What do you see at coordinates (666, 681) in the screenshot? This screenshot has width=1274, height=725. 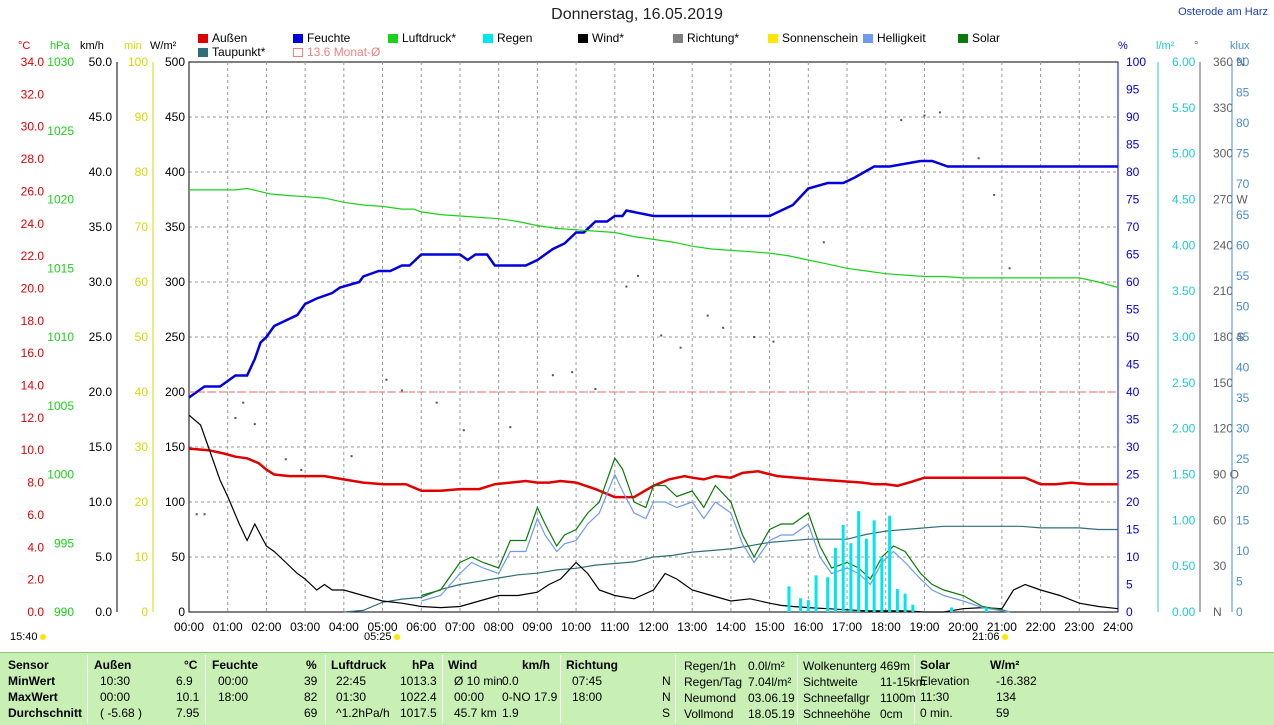 I see `stat-richtung-value: N` at bounding box center [666, 681].